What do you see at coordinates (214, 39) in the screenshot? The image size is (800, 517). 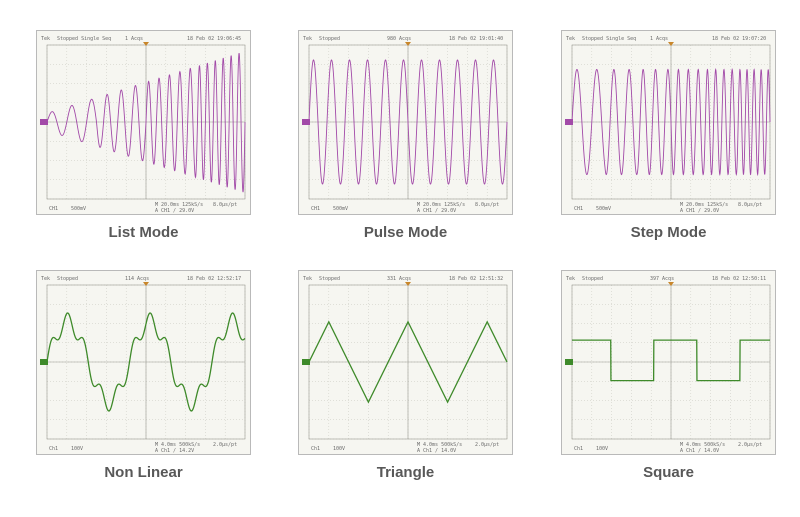 I see `header-timestamp: 18 Feb 02 19:06:45` at bounding box center [214, 39].